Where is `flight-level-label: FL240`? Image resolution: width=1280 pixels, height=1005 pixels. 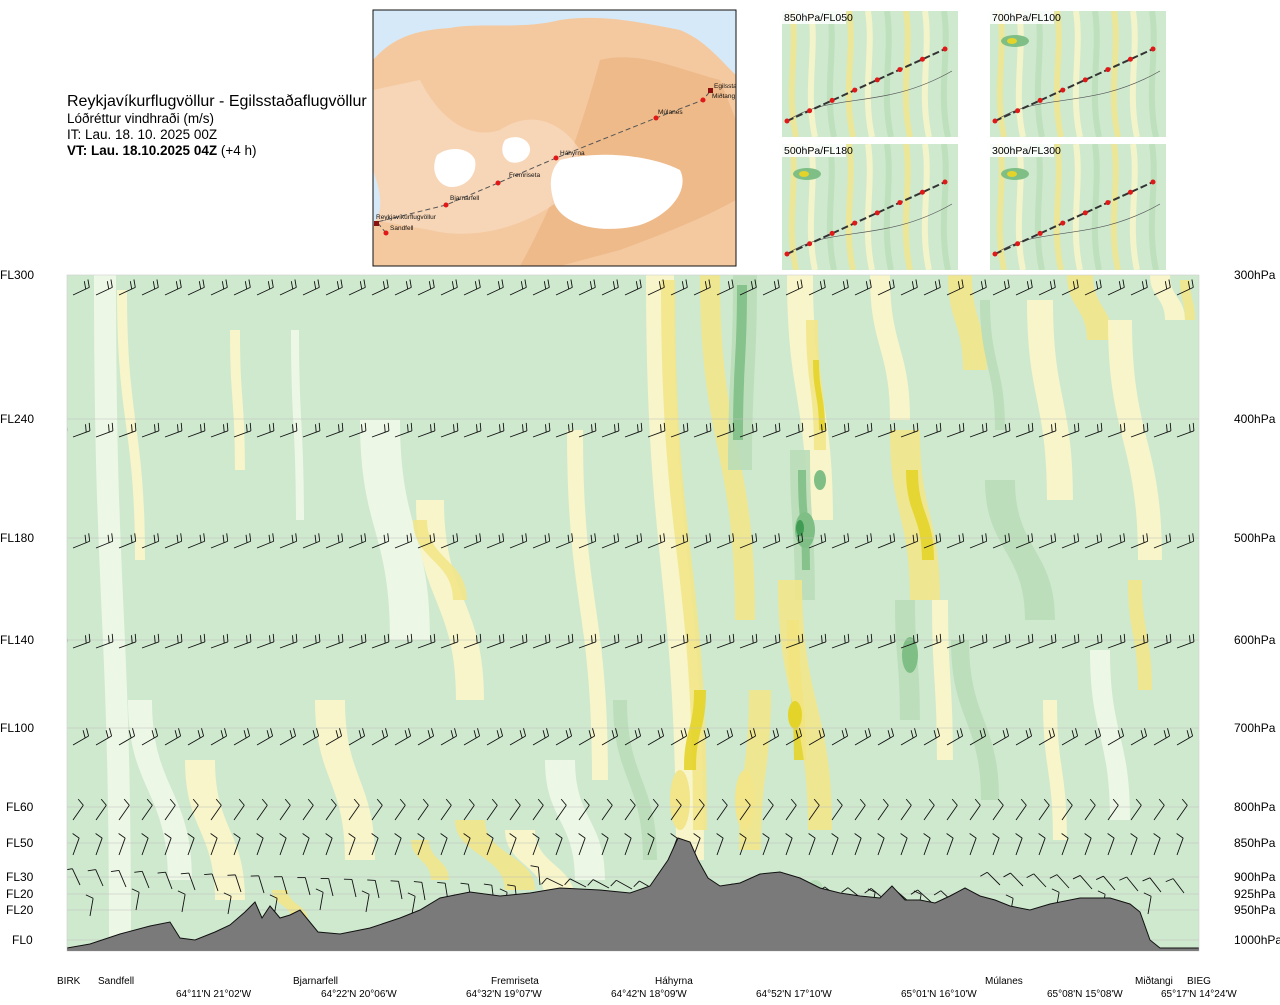 flight-level-label: FL240 is located at coordinates (17, 419).